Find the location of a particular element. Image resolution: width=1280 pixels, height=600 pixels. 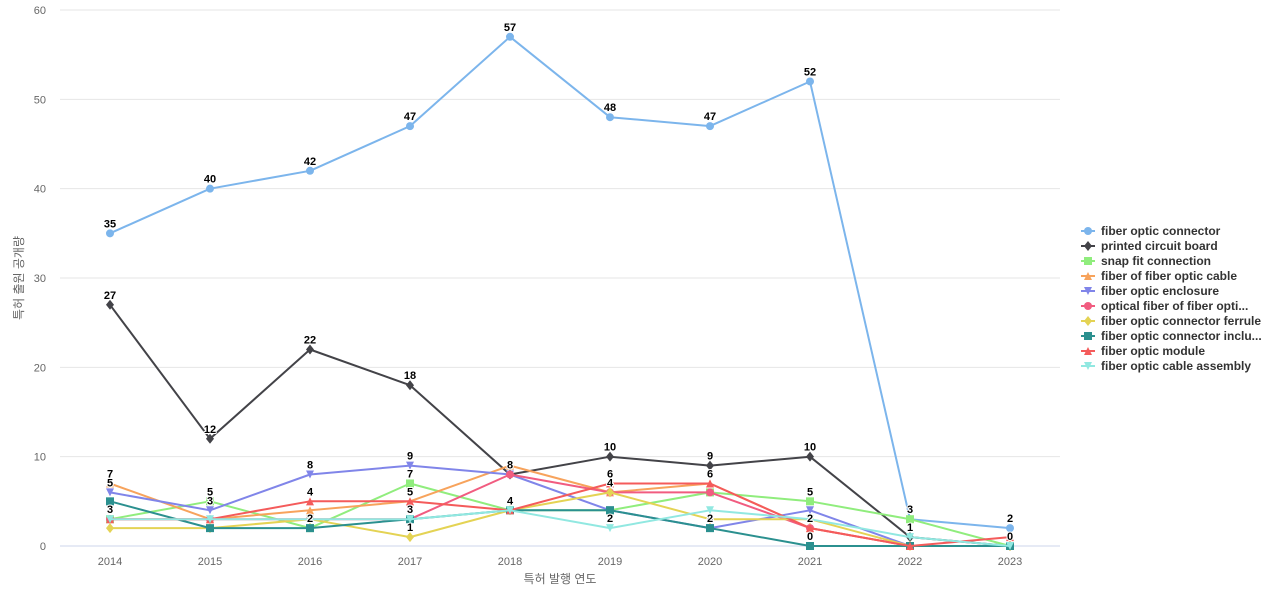

legend-item: fiber optic cable assembly is located at coordinates (1166, 366).